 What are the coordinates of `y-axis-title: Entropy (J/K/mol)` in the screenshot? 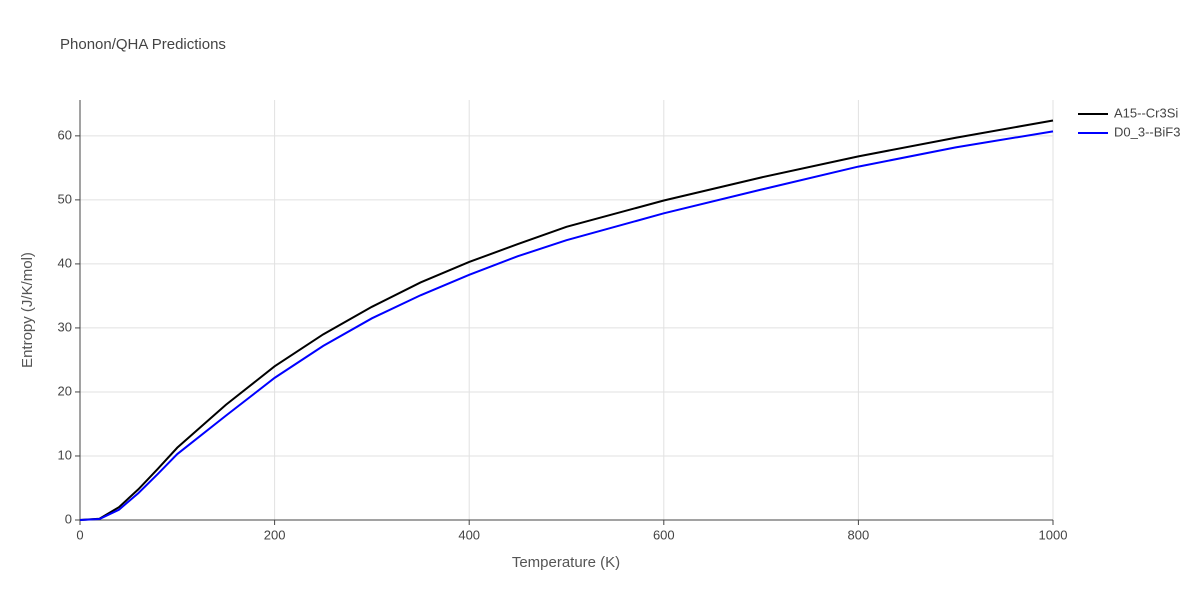 It's located at (27, 310).